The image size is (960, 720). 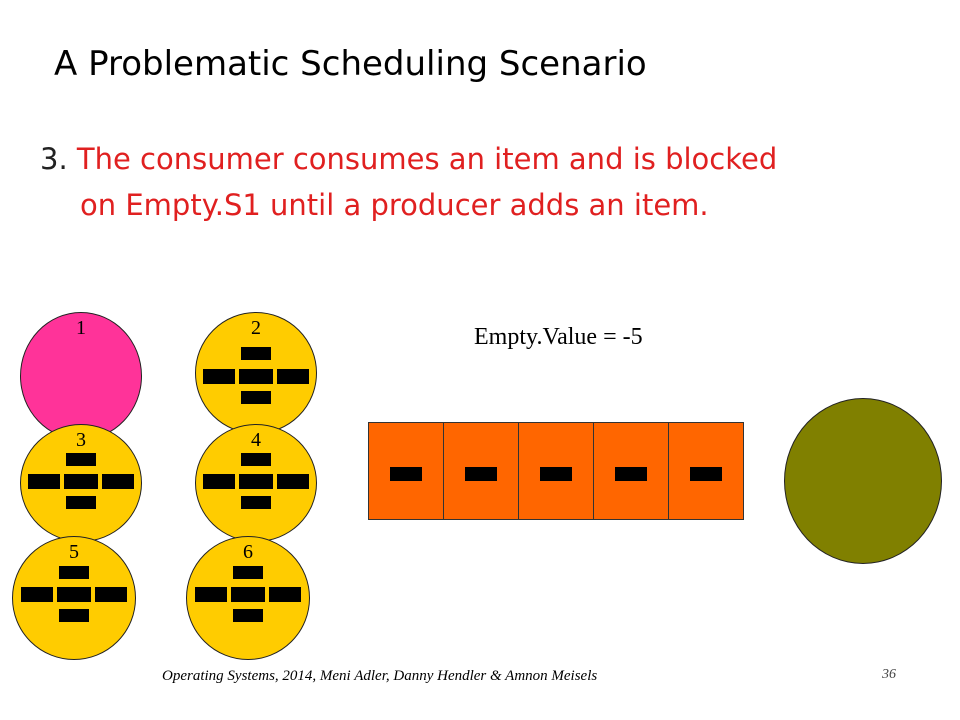 I want to click on process-6-circle: 6, so click(x=248, y=598).